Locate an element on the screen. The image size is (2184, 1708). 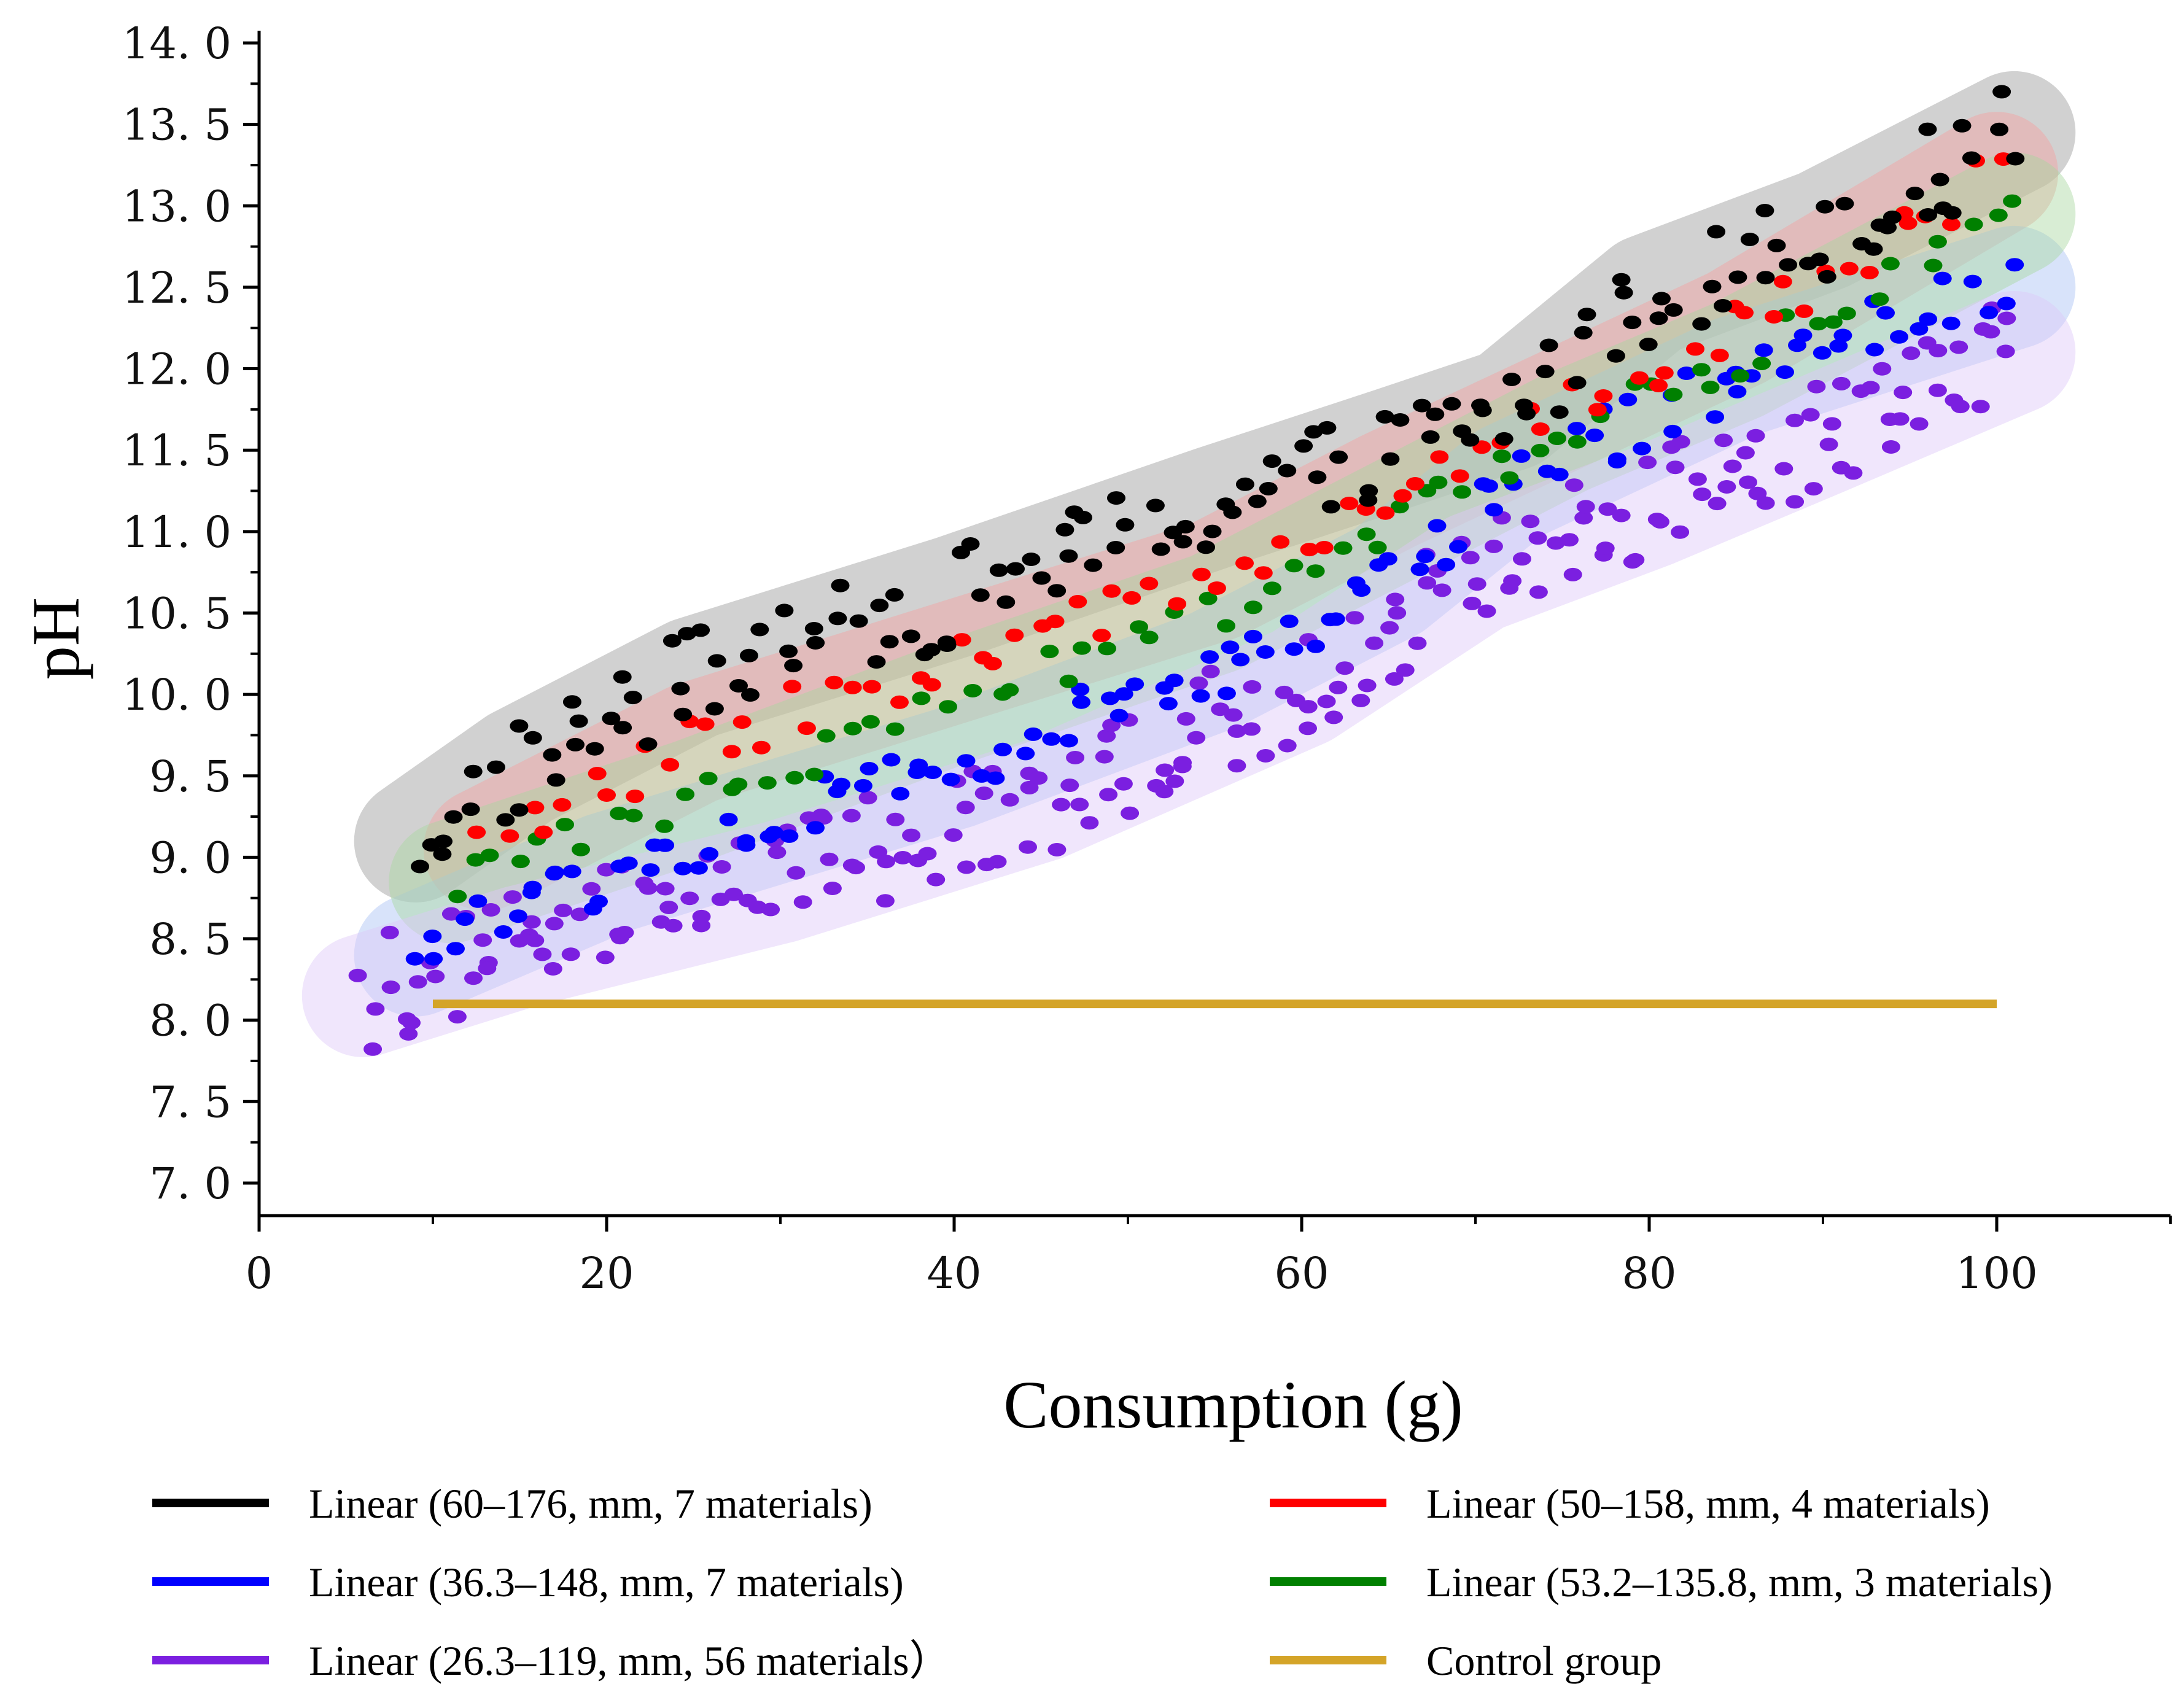
legend-item-4: Linear (53.2–135.8, mm, 3 materials) is located at coordinates (1661, 1582).